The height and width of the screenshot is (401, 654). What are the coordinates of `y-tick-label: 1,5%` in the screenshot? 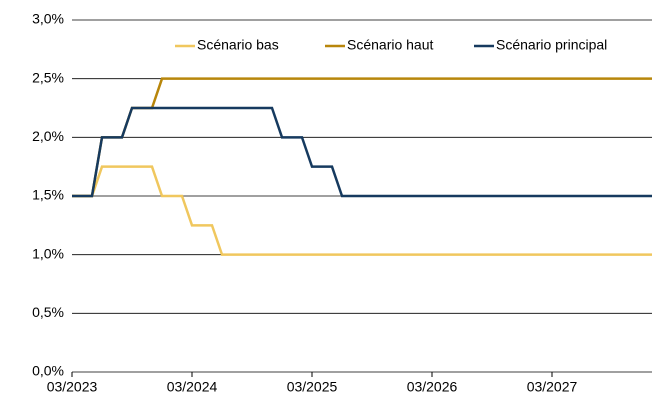 It's located at (48, 195).